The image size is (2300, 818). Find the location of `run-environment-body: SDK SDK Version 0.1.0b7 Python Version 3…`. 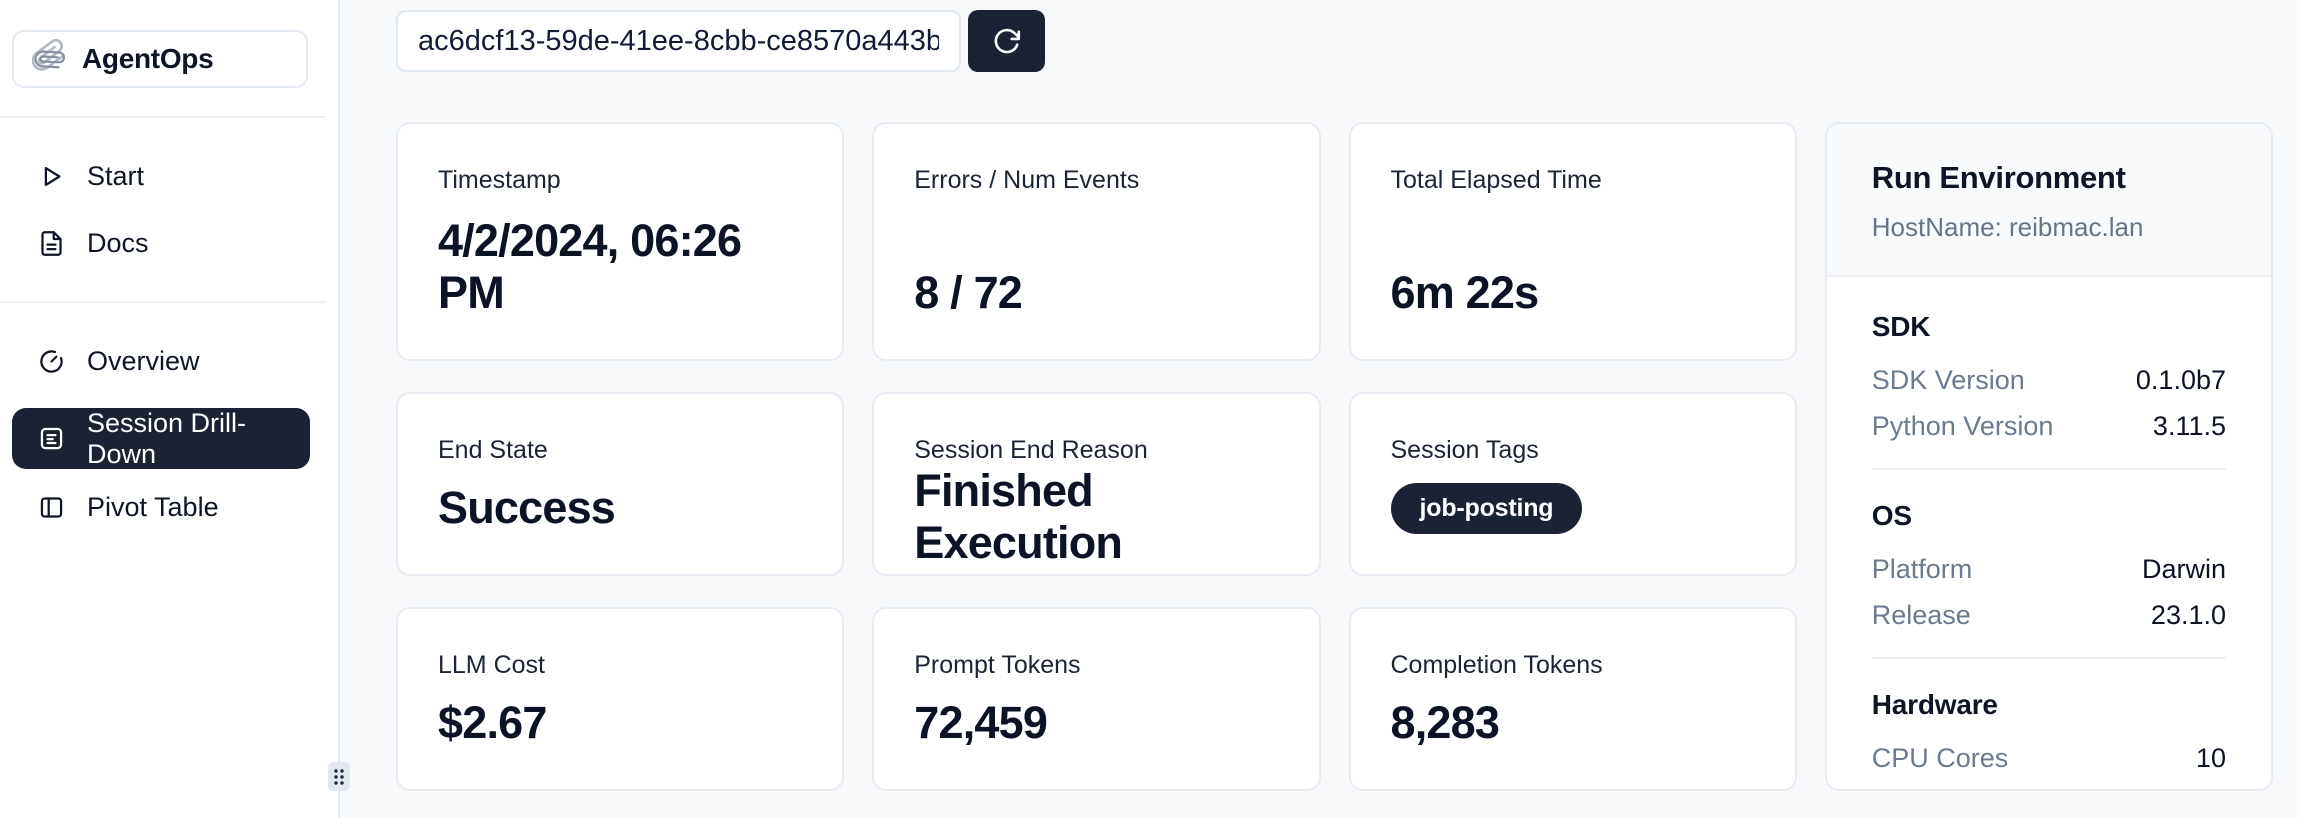

run-environment-body: SDK SDK Version 0.1.0b7 Python Version 3… is located at coordinates (2049, 534).